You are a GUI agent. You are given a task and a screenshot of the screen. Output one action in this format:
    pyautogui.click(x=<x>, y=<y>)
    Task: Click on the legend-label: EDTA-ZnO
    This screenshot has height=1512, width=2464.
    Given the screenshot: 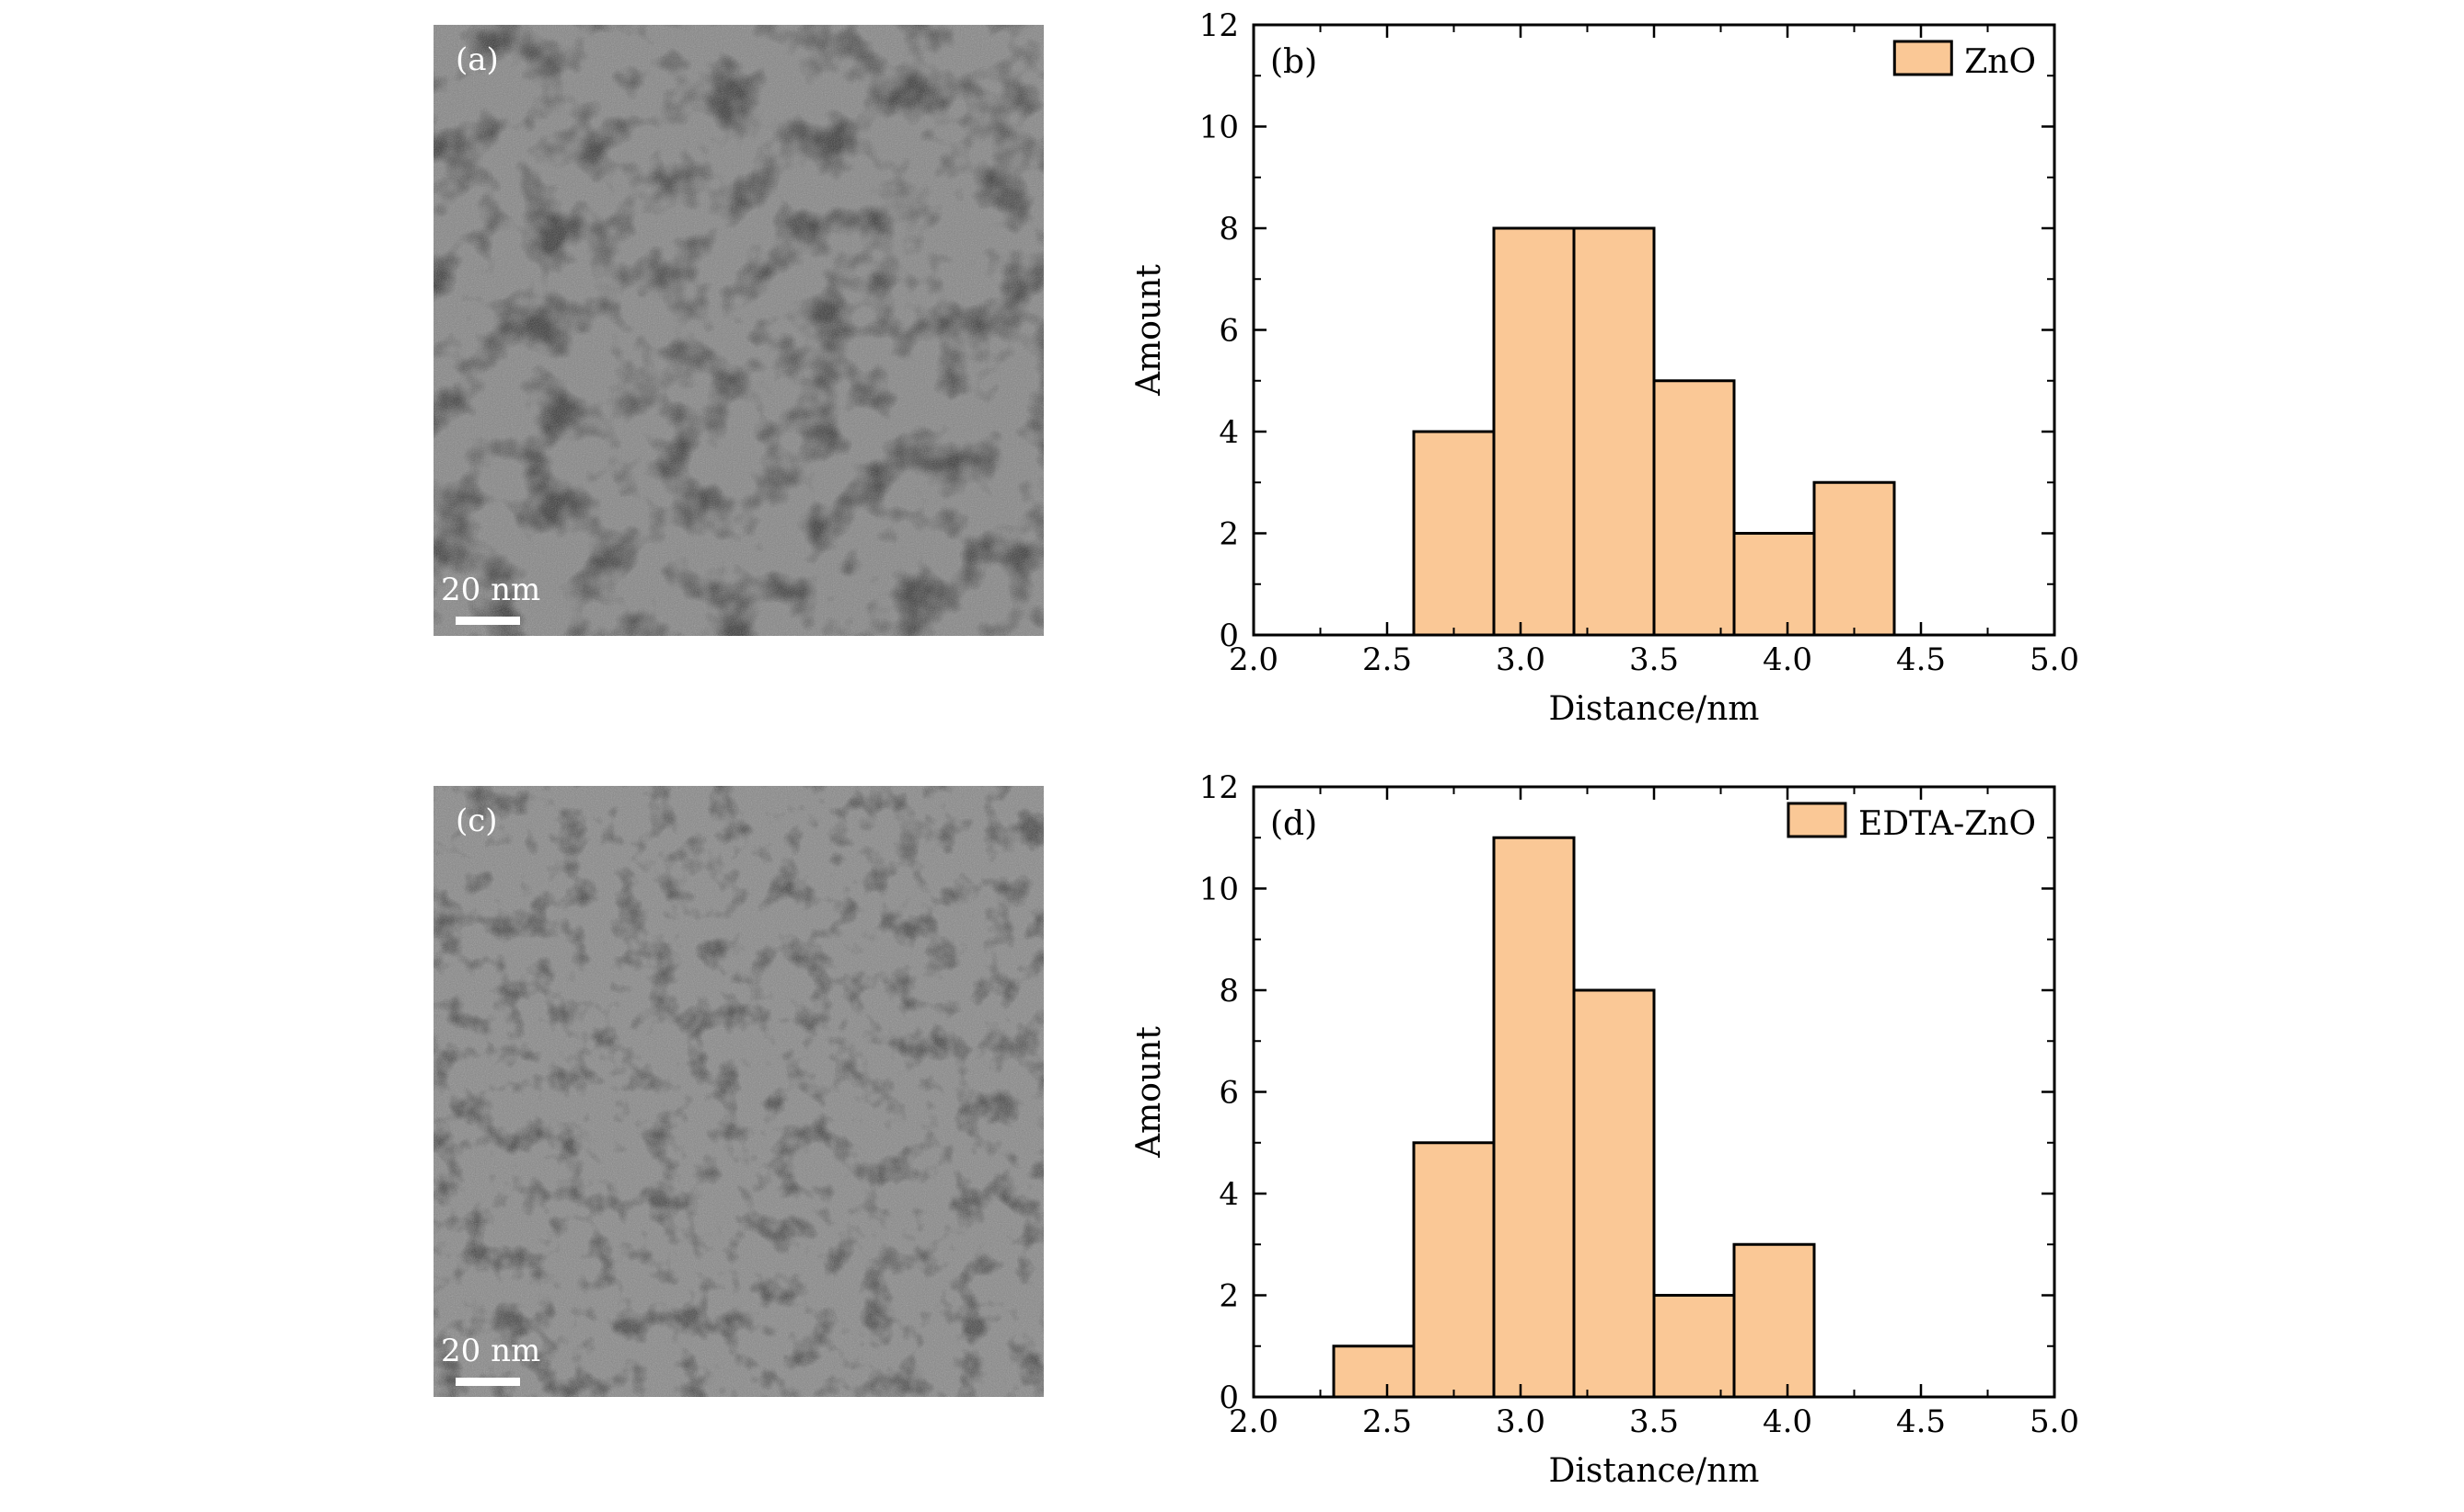 What is the action you would take?
    pyautogui.click(x=1947, y=824)
    